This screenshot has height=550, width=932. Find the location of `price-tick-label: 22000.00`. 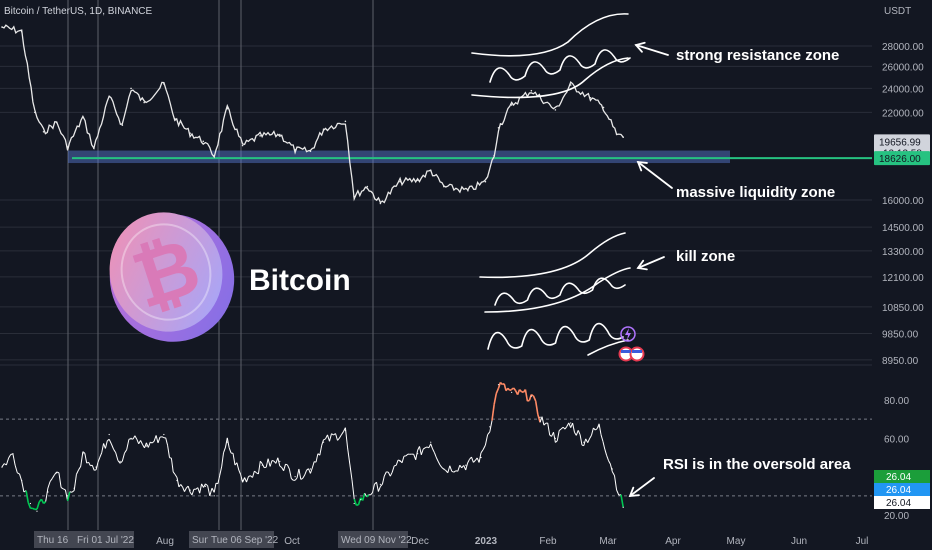

price-tick-label: 22000.00 is located at coordinates (903, 113).